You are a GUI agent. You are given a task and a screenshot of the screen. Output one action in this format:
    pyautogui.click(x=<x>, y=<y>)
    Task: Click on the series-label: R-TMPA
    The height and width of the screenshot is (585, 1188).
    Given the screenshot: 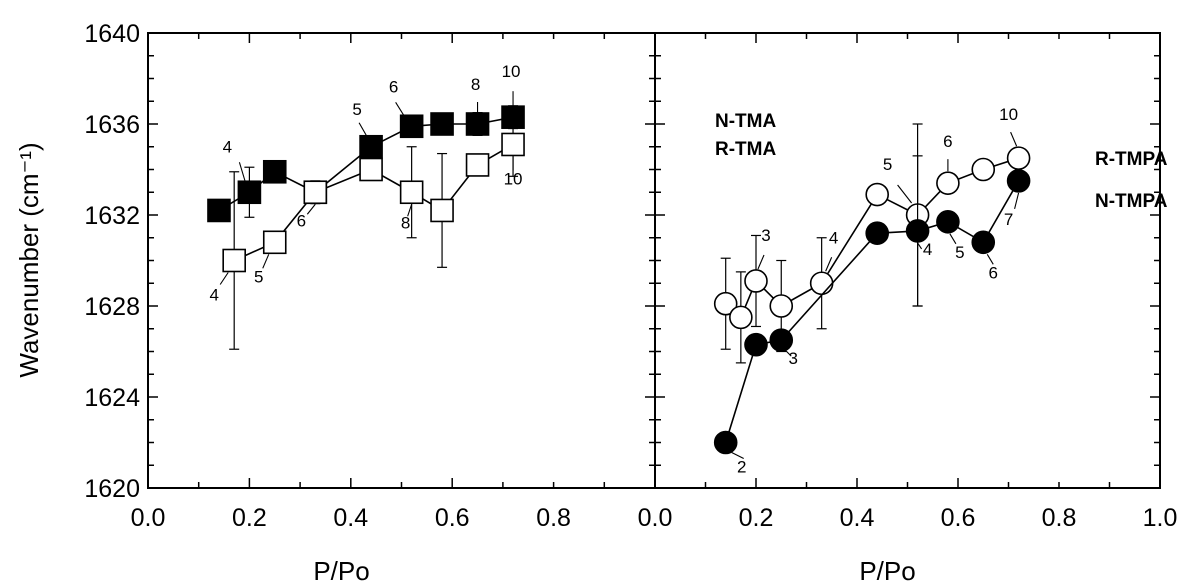 What is the action you would take?
    pyautogui.click(x=1131, y=159)
    